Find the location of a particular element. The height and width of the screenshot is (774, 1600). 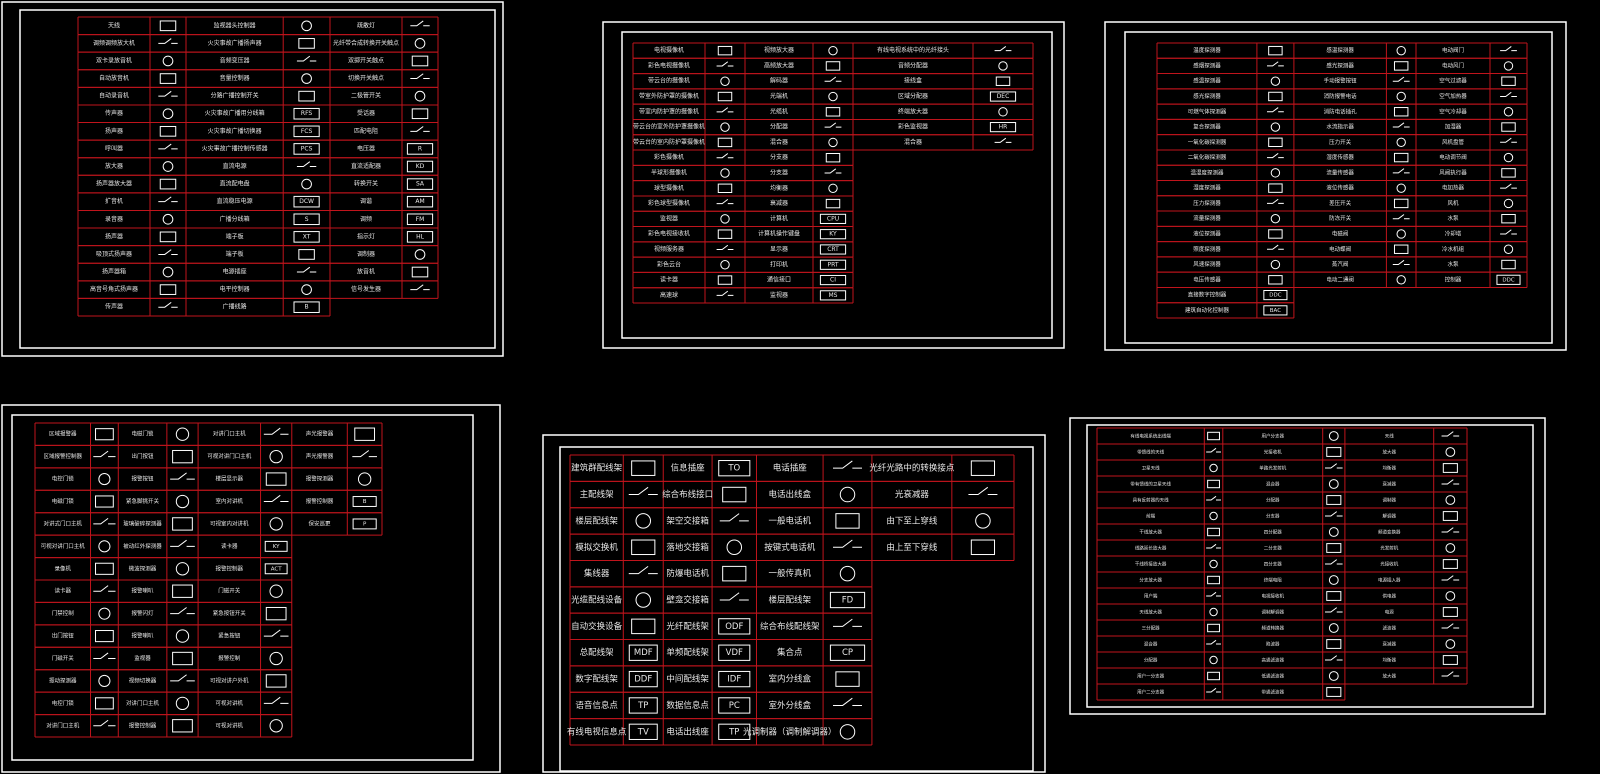

cell-label: 空气冷却器 is located at coordinates (1453, 111).